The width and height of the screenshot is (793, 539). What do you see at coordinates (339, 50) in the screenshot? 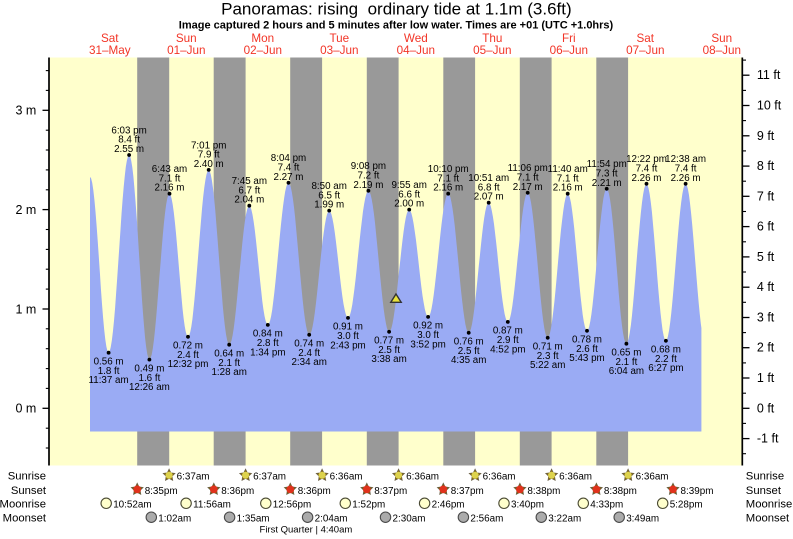
I see `svg-text: 03–Jun` at bounding box center [339, 50].